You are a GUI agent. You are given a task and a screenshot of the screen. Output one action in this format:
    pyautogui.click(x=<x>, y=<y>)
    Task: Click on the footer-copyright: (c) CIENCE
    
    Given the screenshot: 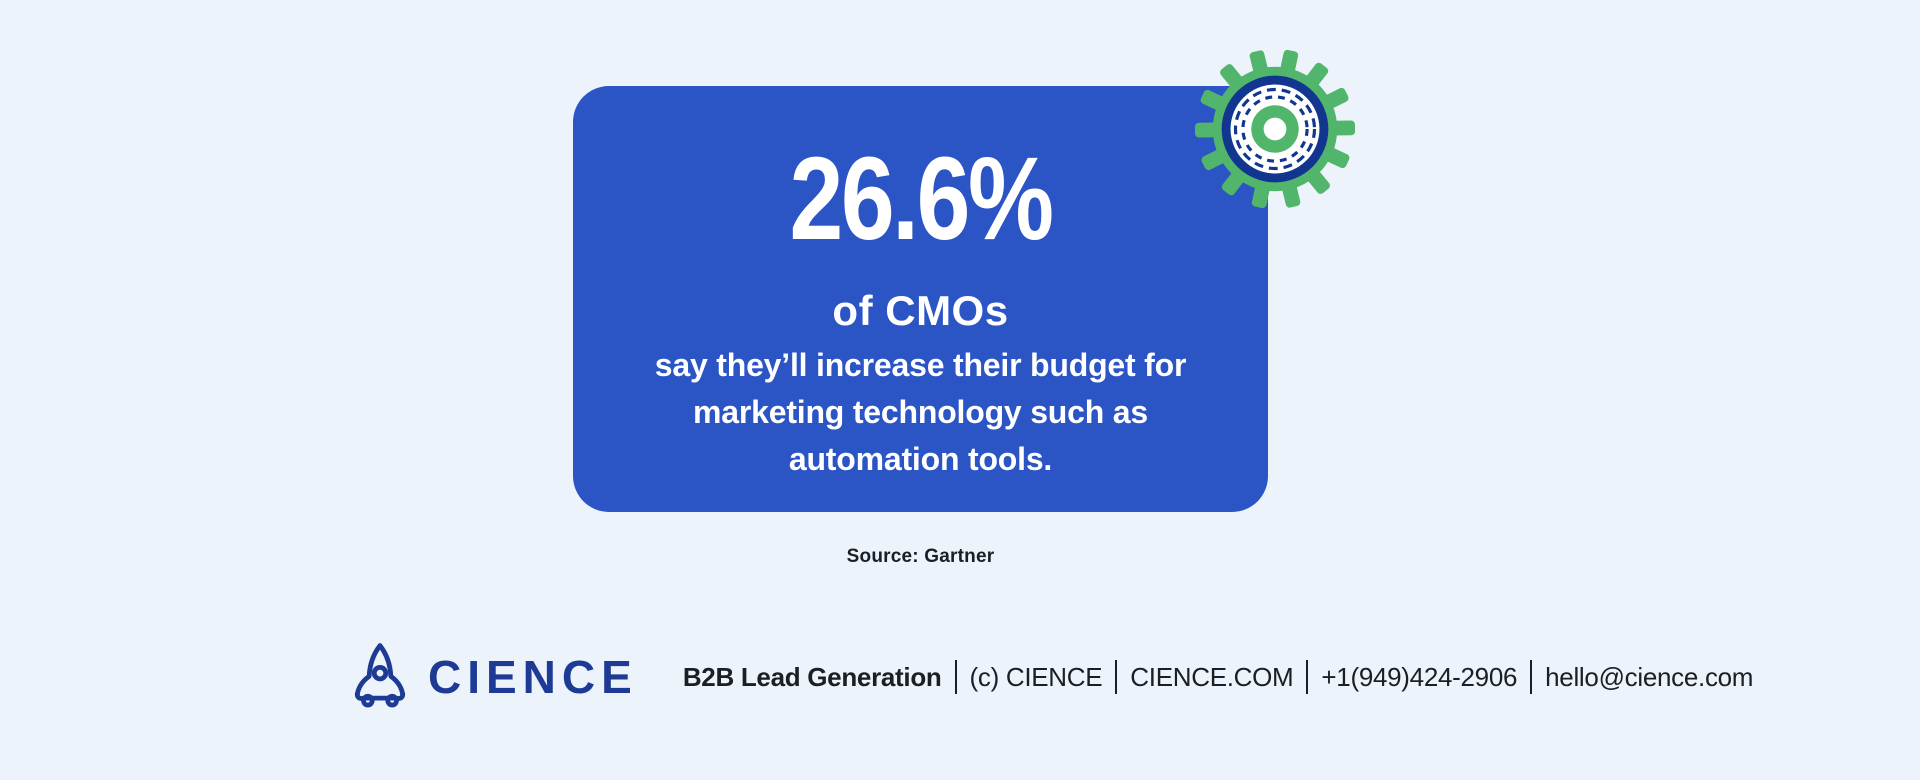 What is the action you would take?
    pyautogui.click(x=1036, y=676)
    